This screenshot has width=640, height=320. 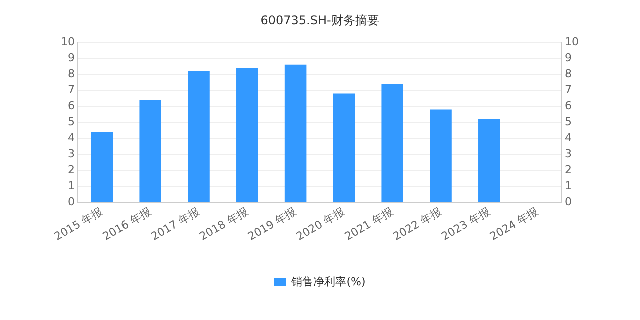 What do you see at coordinates (572, 41) in the screenshot?
I see `y2-tick-label: 10` at bounding box center [572, 41].